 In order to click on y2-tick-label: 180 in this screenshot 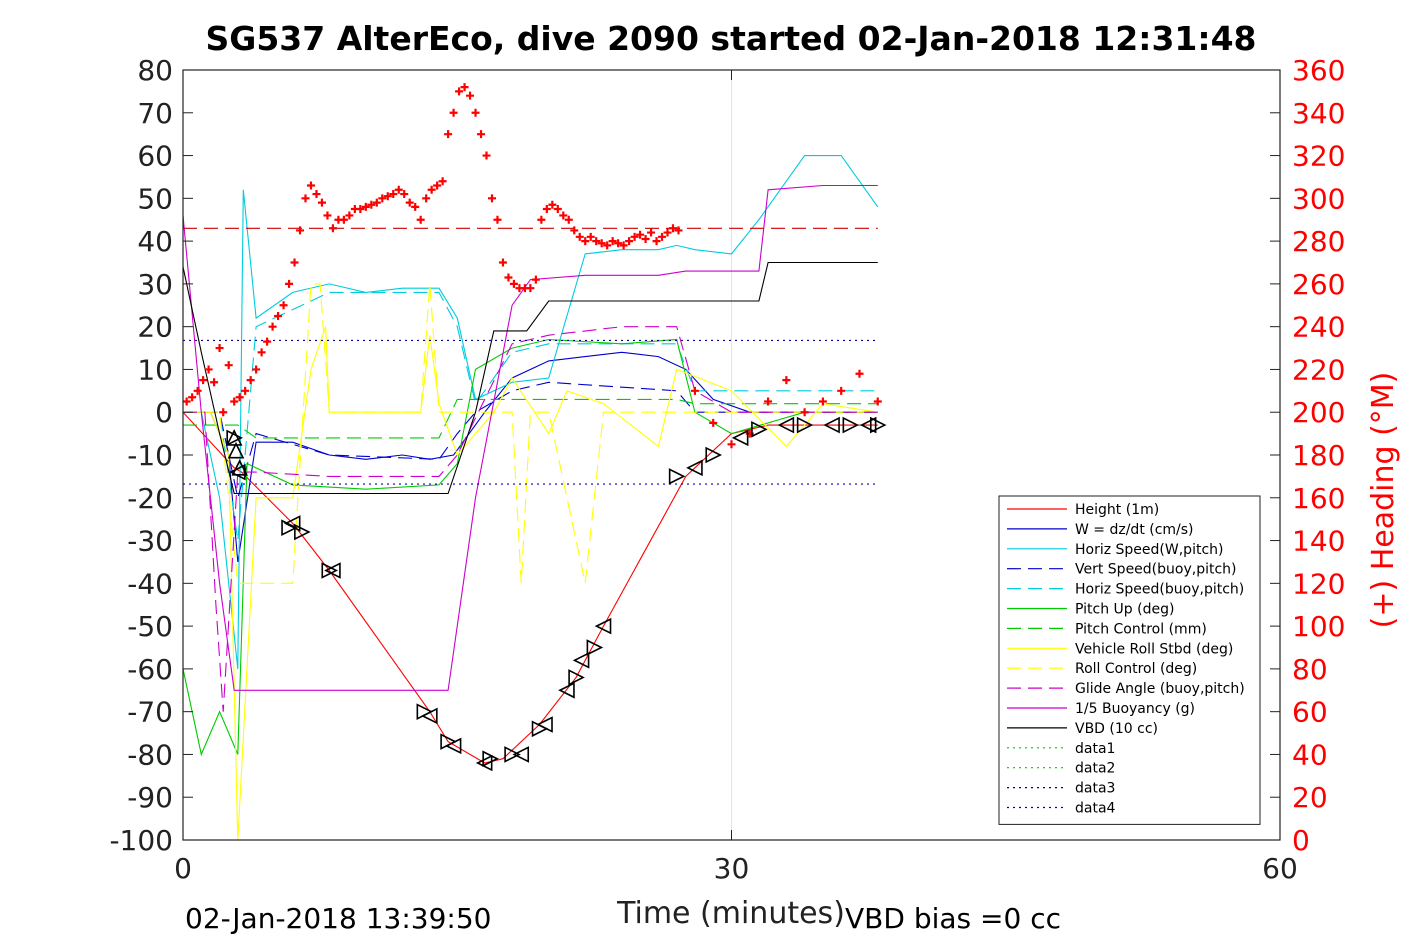, I will do `click(1318, 455)`.